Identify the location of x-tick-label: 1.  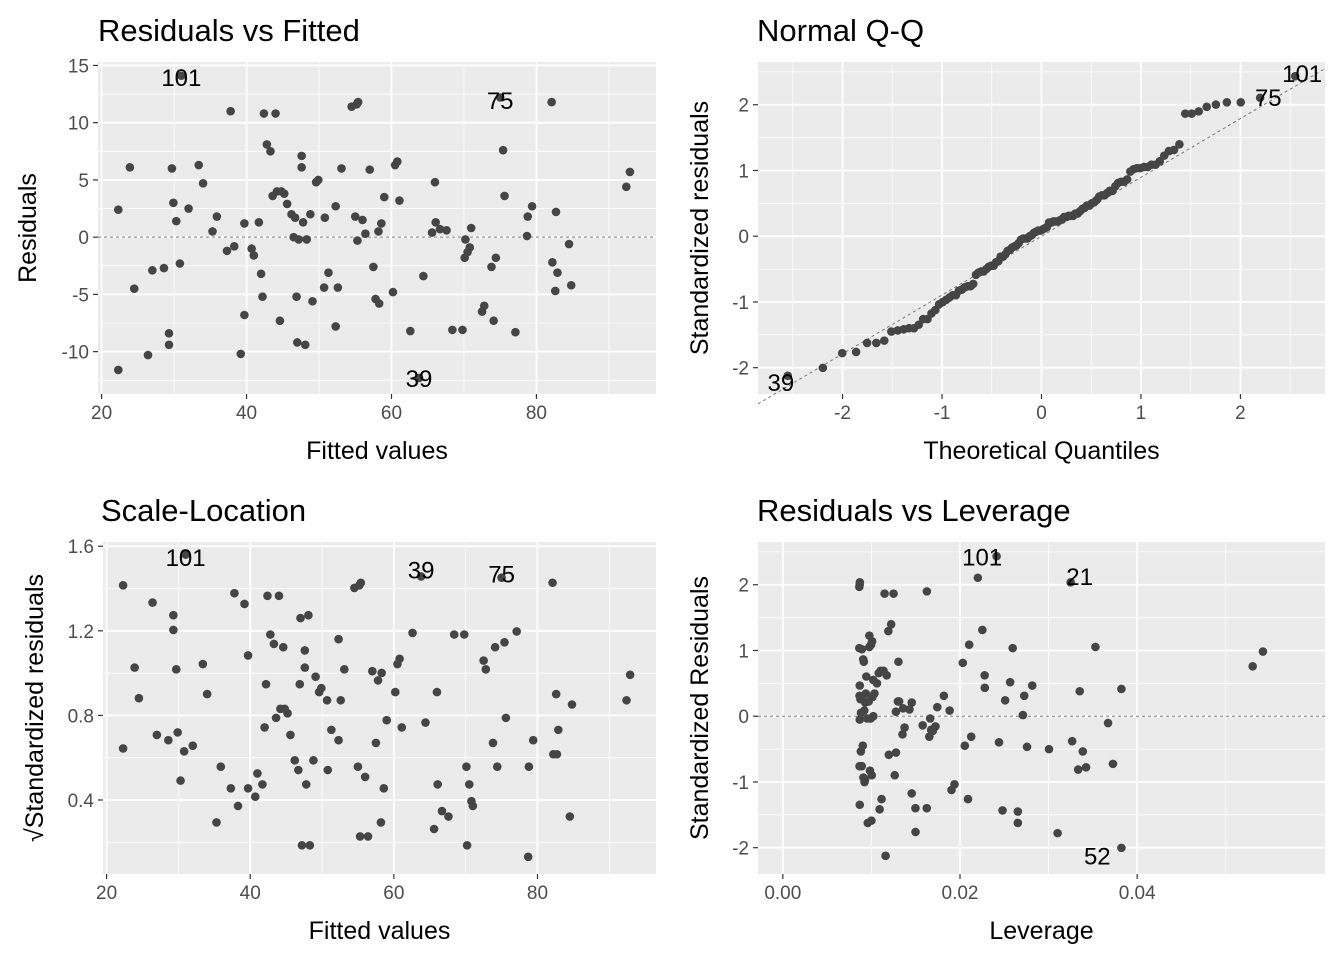
(1141, 413).